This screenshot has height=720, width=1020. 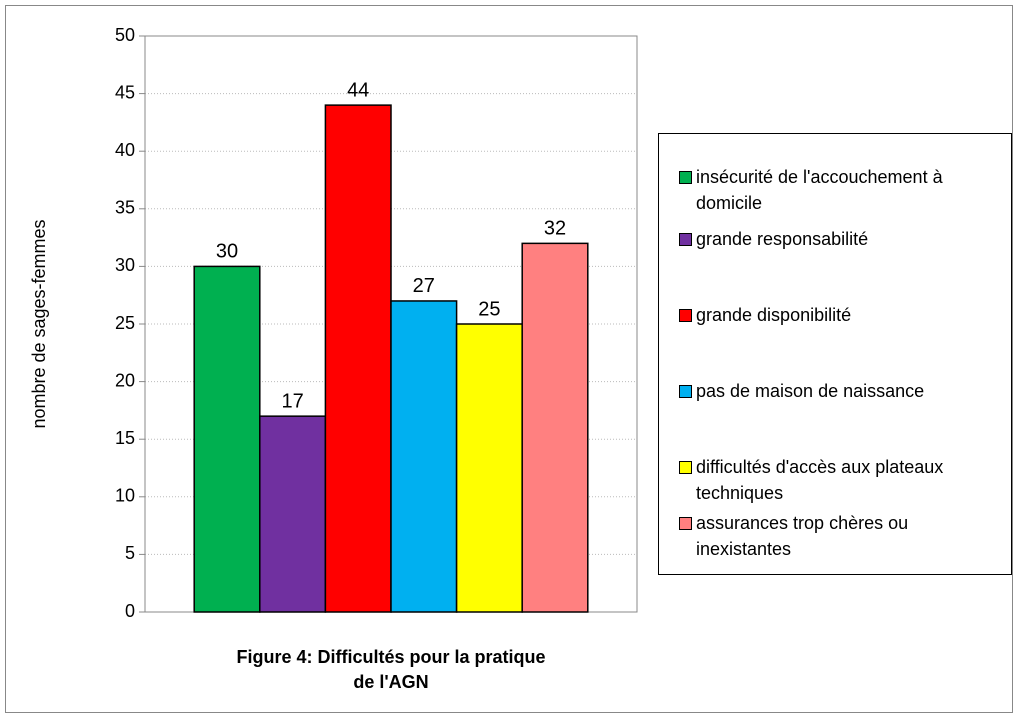 What do you see at coordinates (358, 90) in the screenshot?
I see `data-label: 44` at bounding box center [358, 90].